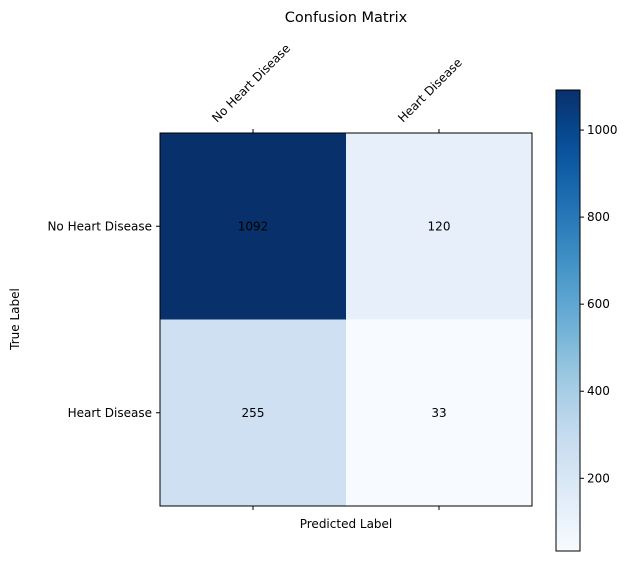 This screenshot has height=566, width=633. What do you see at coordinates (568, 320) in the screenshot?
I see `colorbar` at bounding box center [568, 320].